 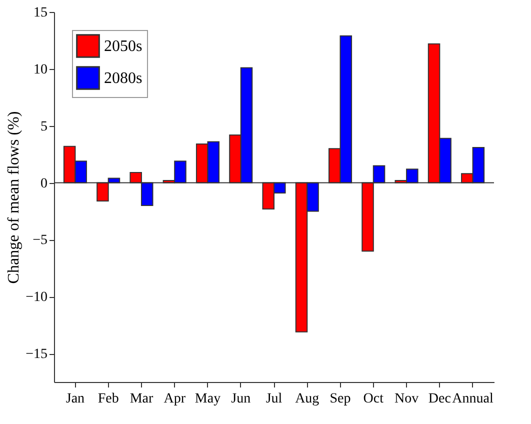 What do you see at coordinates (14, 197) in the screenshot?
I see `y-axis-title: Change of mean flows (%)` at bounding box center [14, 197].